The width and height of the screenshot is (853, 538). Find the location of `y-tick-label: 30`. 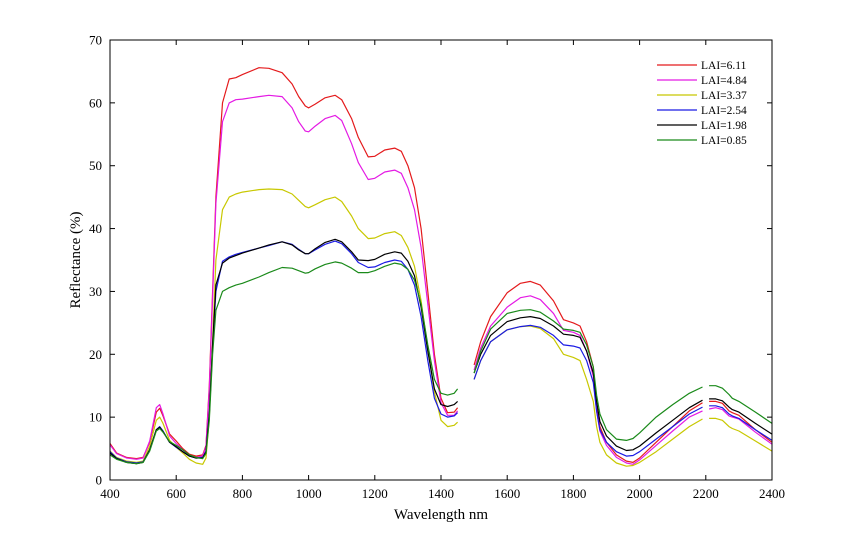

y-tick-label: 30 is located at coordinates (95, 291).